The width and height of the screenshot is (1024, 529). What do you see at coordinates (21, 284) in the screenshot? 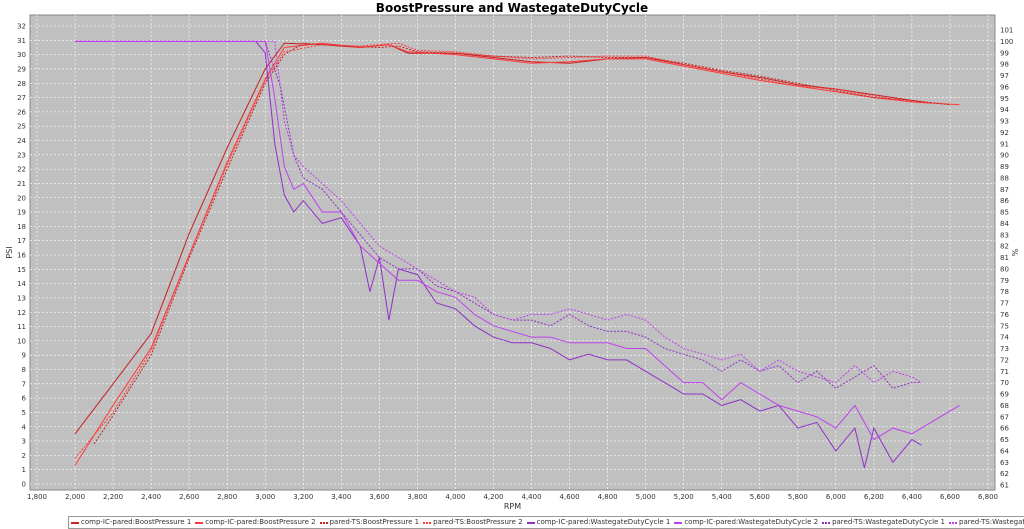
I see `y-tick-label: 14` at bounding box center [21, 284].